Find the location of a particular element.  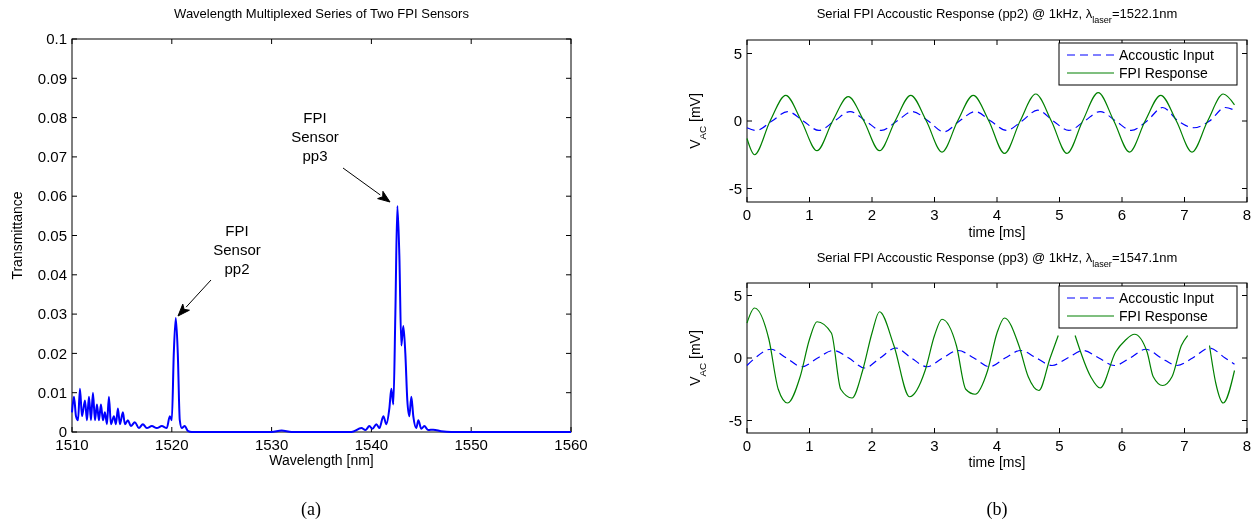

annotation: FPI Sensor pp3 is located at coordinates (315, 136).